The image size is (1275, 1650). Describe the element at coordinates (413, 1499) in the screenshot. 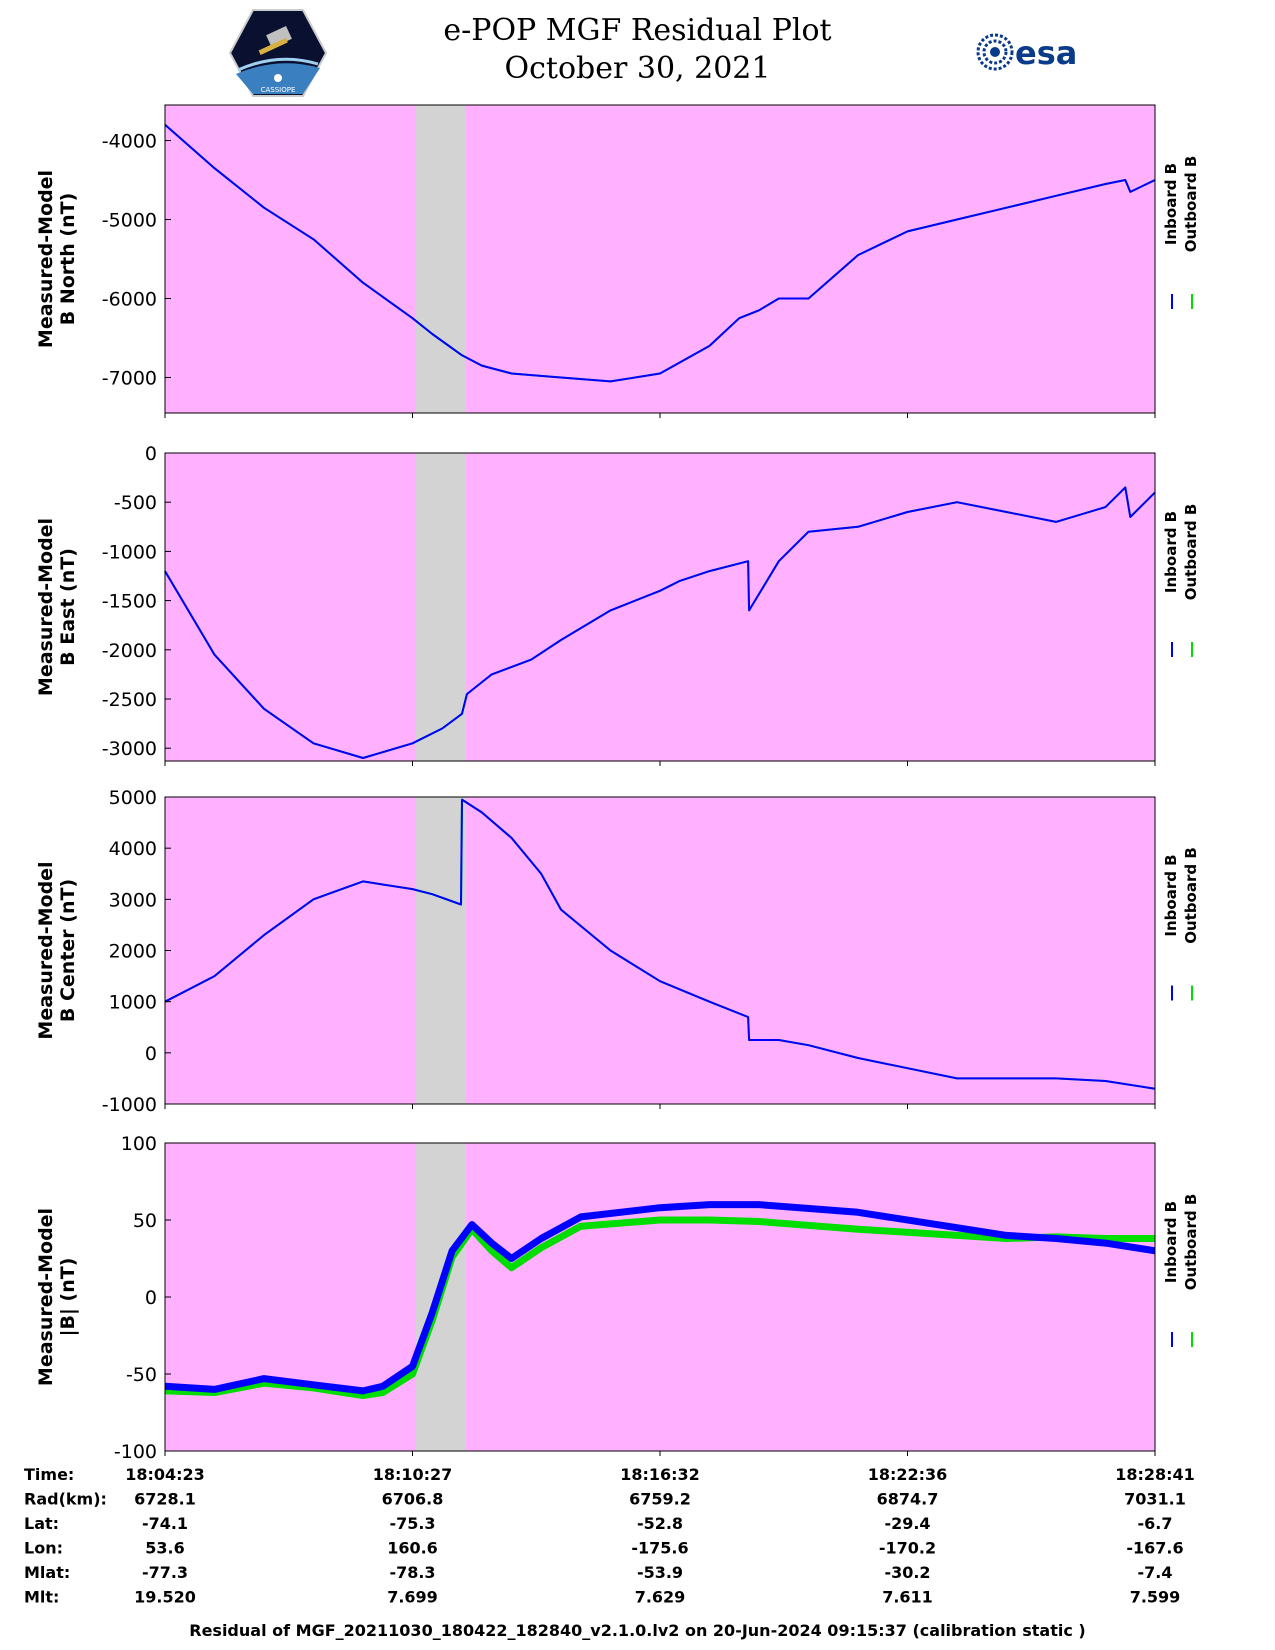

I see `orbit-value: 6706.8` at that location.